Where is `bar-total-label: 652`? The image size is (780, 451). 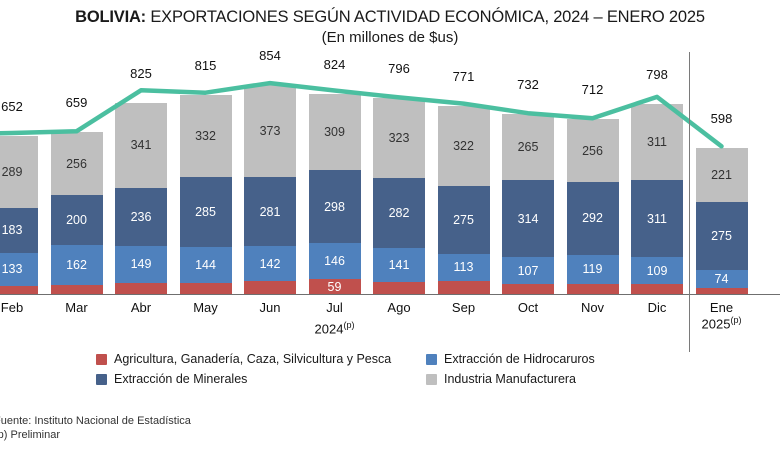 bar-total-label: 652 is located at coordinates (12, 107).